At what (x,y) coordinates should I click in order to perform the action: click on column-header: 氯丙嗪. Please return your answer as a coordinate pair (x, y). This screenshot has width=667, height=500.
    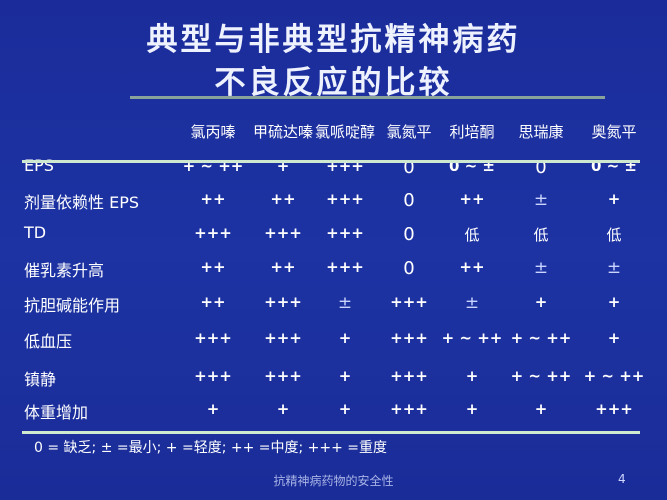
    Looking at the image, I should click on (213, 132).